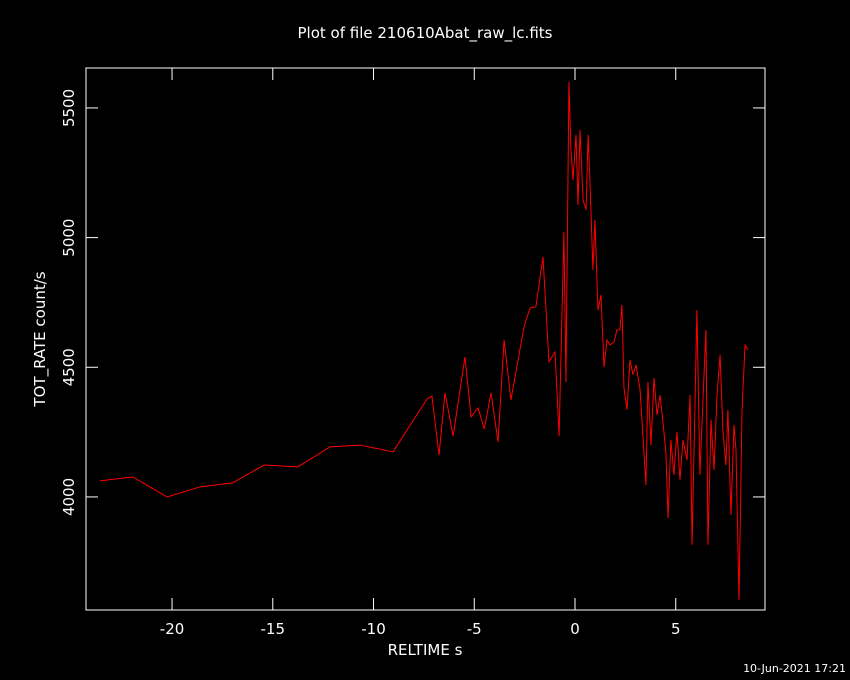 This screenshot has height=680, width=850. What do you see at coordinates (794, 668) in the screenshot?
I see `footer: 10-Jun-2021 17:21` at bounding box center [794, 668].